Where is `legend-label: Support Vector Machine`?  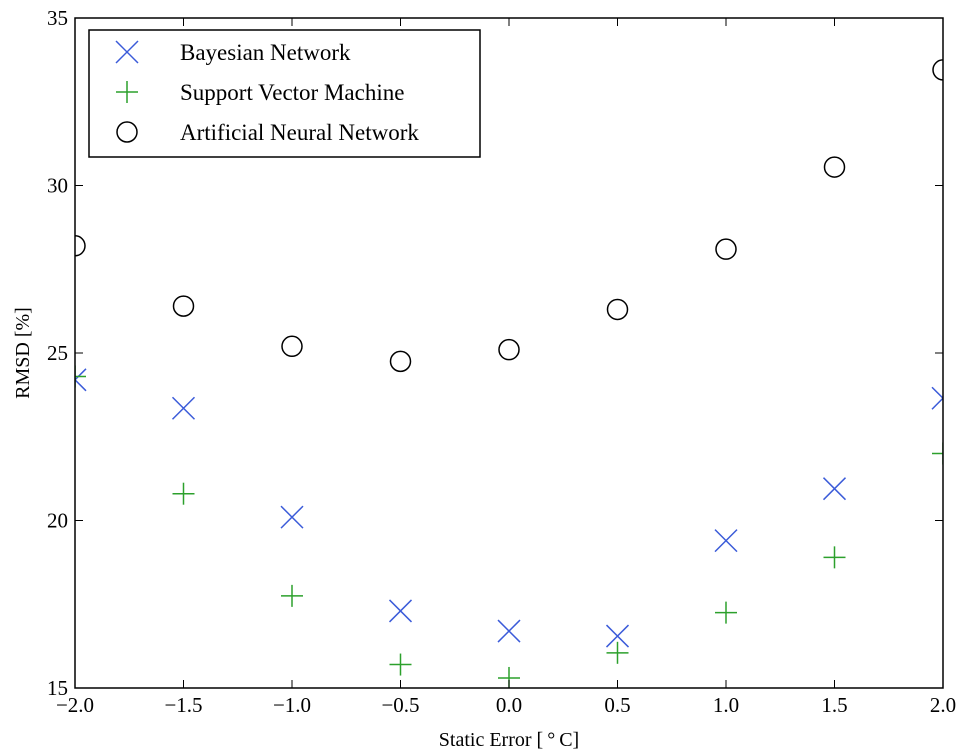
legend-label: Support Vector Machine is located at coordinates (292, 92).